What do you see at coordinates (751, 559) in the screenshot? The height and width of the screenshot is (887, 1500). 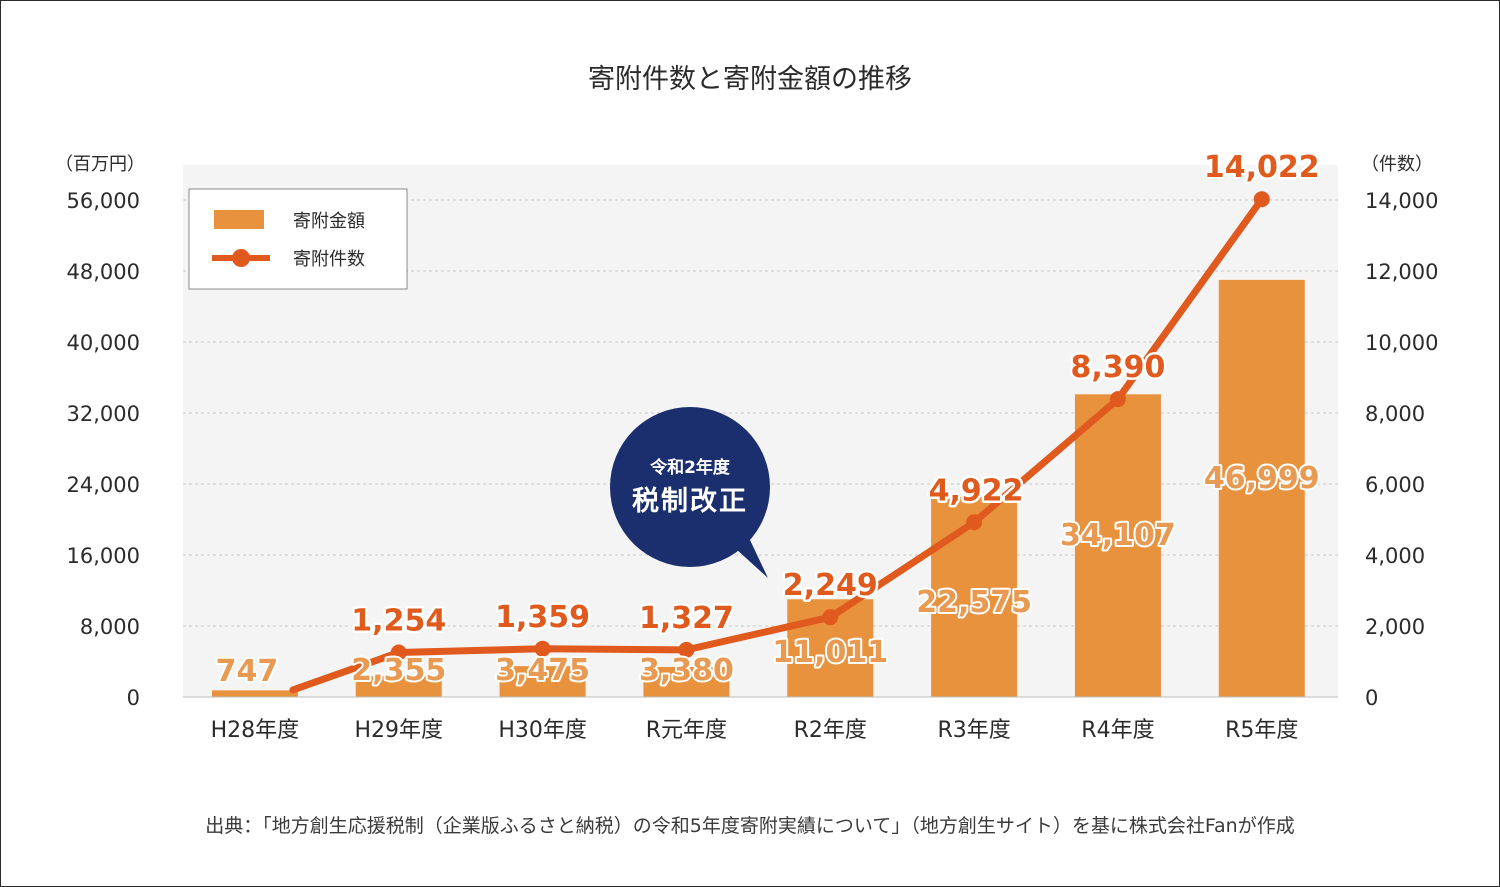 I see `callout-pointer` at bounding box center [751, 559].